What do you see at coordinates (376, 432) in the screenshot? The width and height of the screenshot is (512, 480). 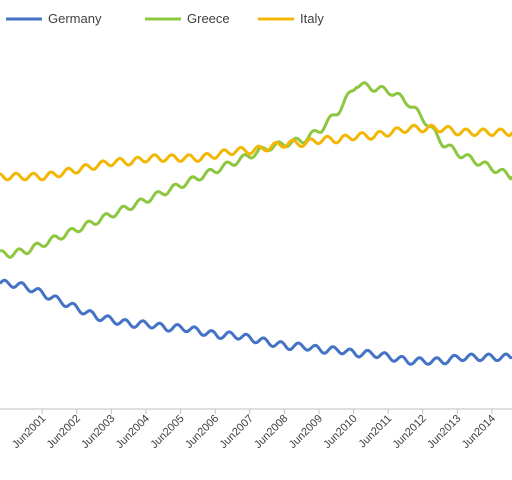 I see `x-tick-label: Jun2011` at bounding box center [376, 432].